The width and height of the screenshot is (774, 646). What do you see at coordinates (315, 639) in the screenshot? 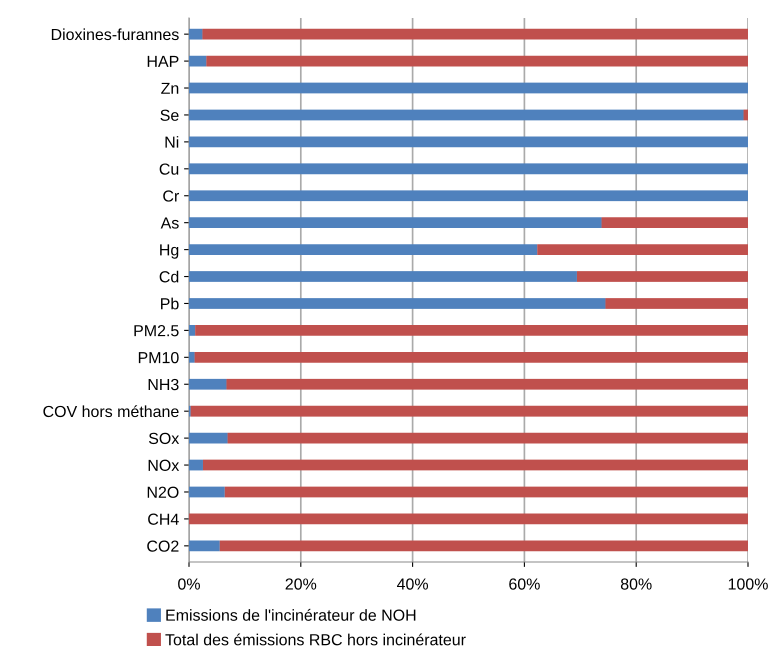
I see `legend-label: Total des émissions RBC hors incinérateur` at bounding box center [315, 639].